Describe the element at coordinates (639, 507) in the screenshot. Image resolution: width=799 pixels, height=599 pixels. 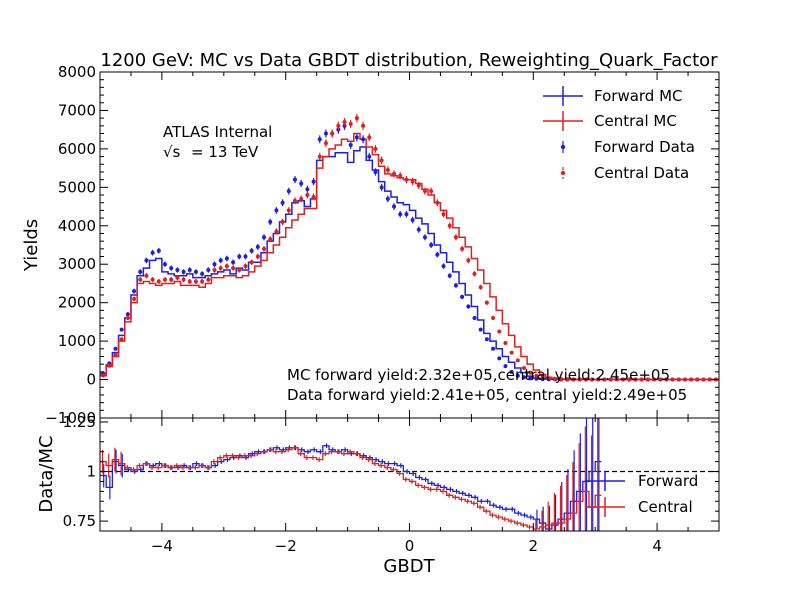
I see `legend-entry-central: Central` at that location.